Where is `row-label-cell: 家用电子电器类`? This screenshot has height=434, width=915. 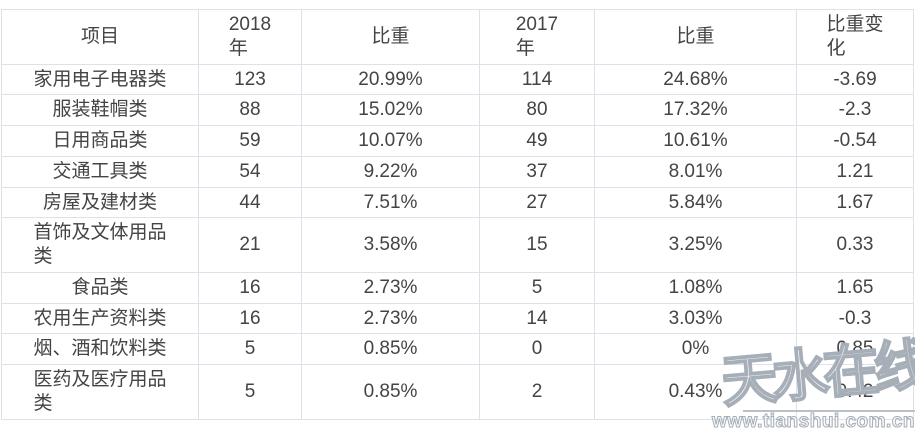 row-label-cell: 家用电子电器类 is located at coordinates (100, 79).